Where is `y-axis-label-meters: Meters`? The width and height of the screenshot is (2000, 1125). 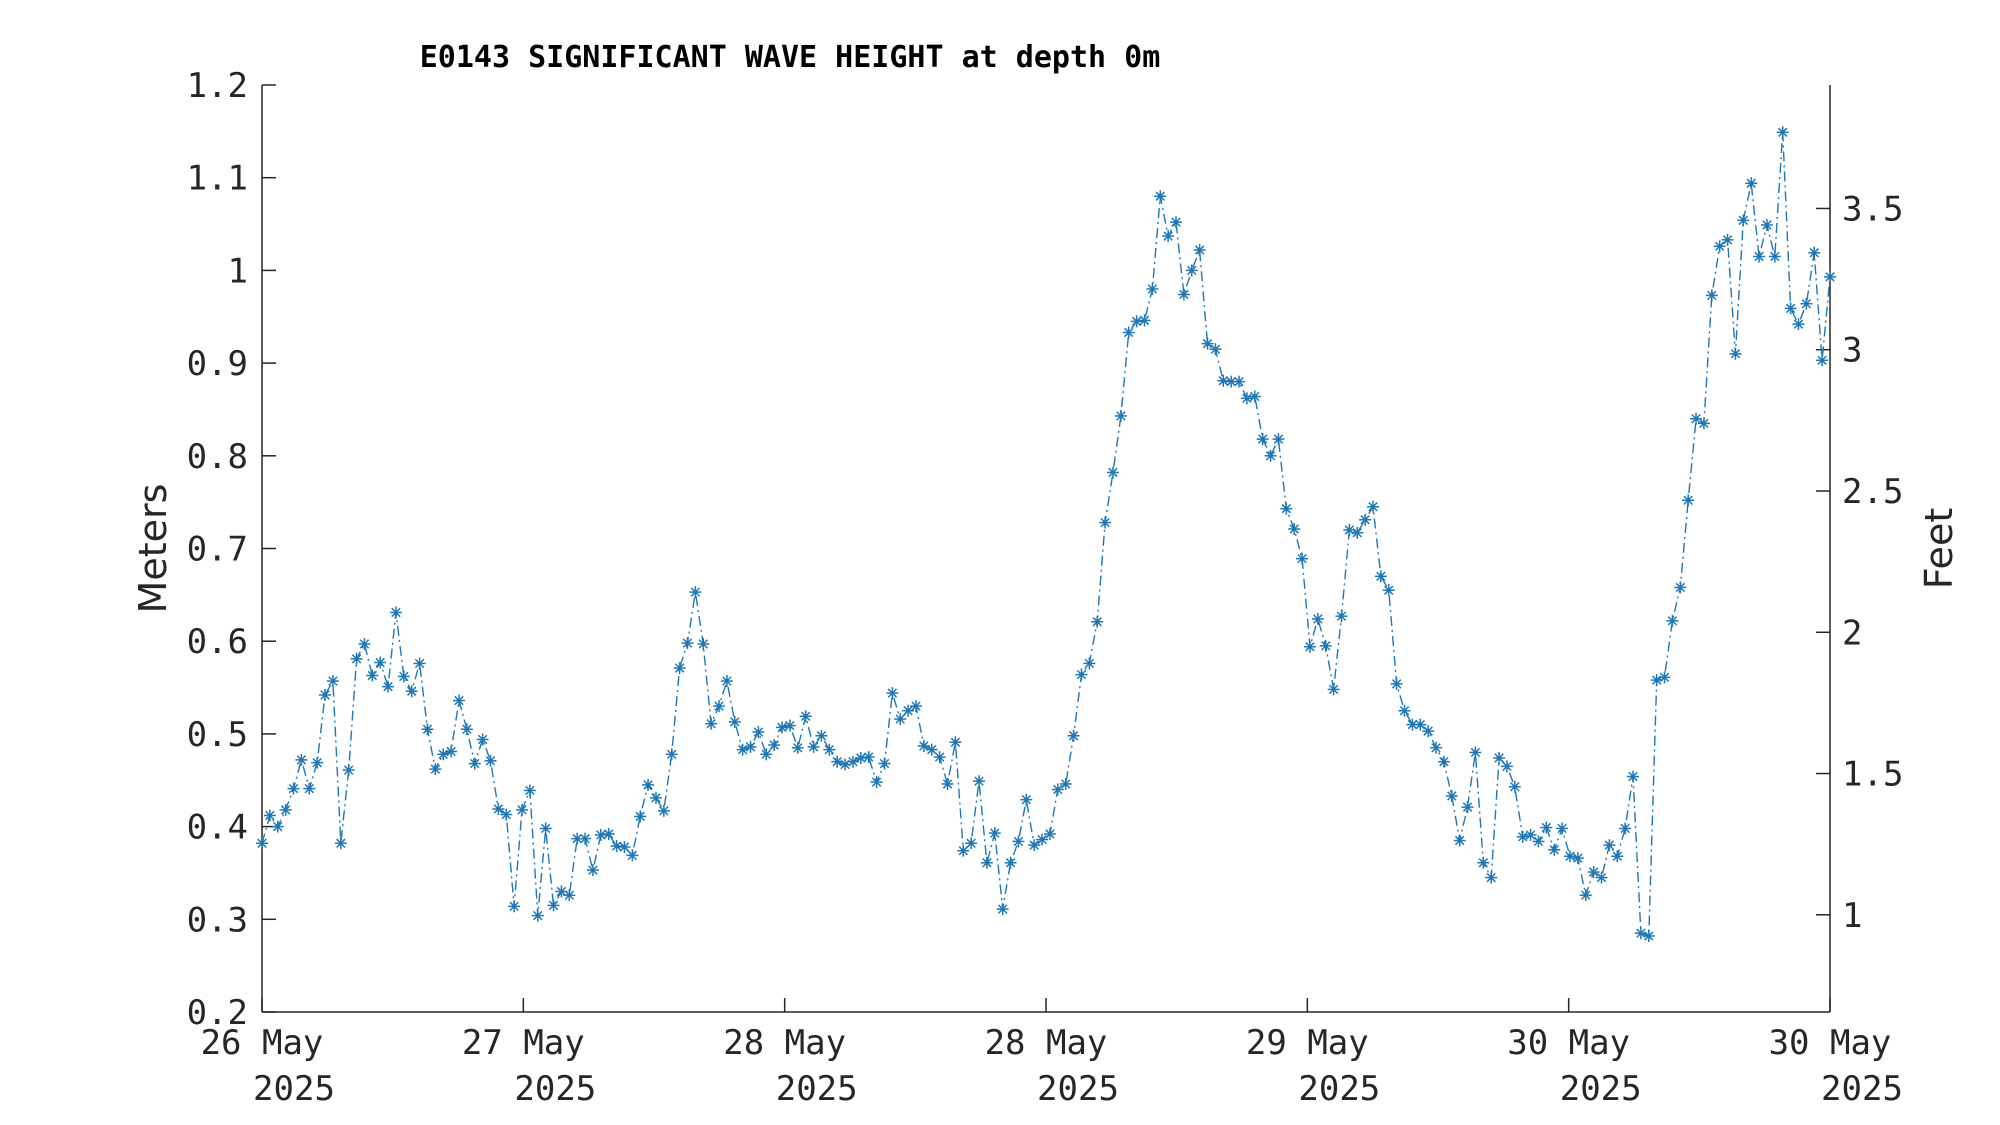
y-axis-label-meters: Meters is located at coordinates (153, 549).